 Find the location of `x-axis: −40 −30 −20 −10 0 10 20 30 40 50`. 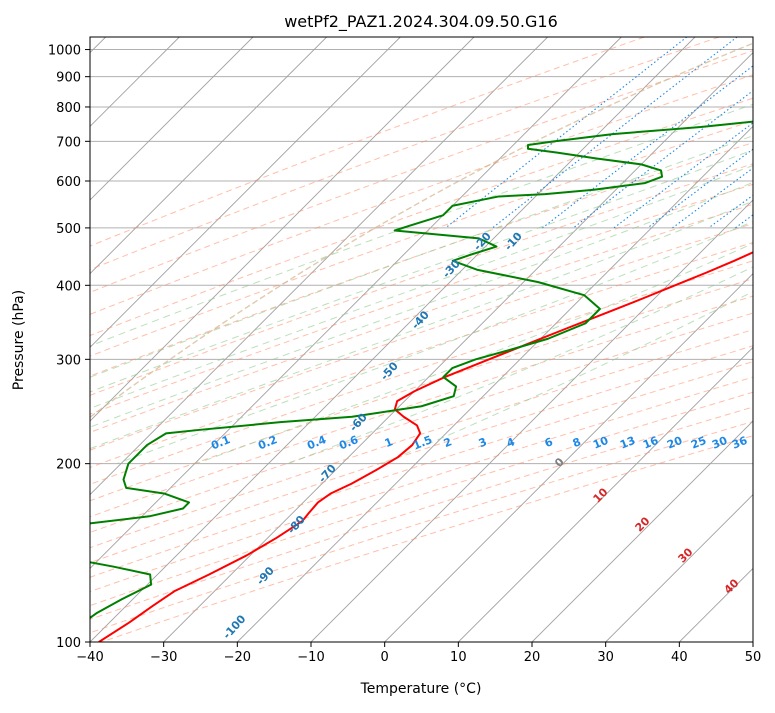

x-axis: −40 −30 −20 −10 0 10 20 30 40 50 is located at coordinates (418, 653).